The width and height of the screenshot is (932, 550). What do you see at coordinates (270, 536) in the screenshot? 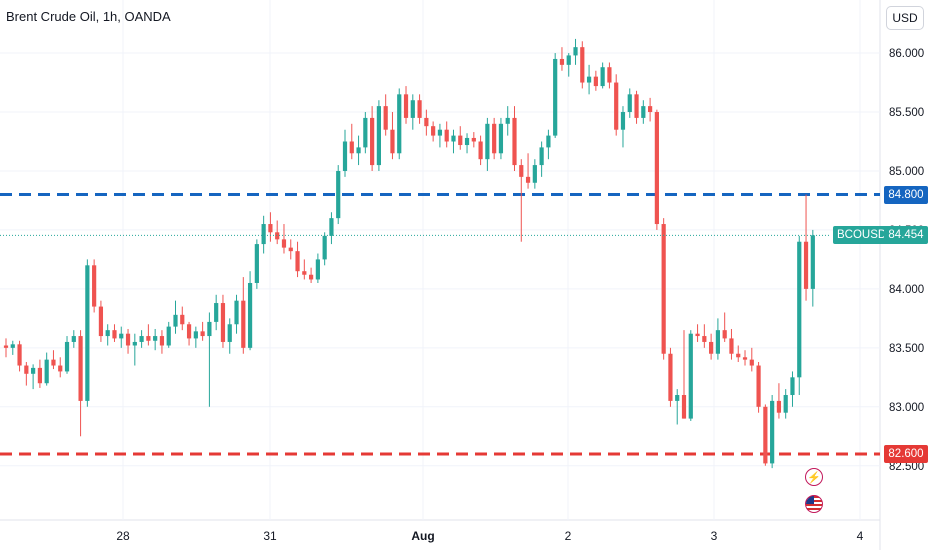
I see `x-tick-label: 31` at bounding box center [270, 536].